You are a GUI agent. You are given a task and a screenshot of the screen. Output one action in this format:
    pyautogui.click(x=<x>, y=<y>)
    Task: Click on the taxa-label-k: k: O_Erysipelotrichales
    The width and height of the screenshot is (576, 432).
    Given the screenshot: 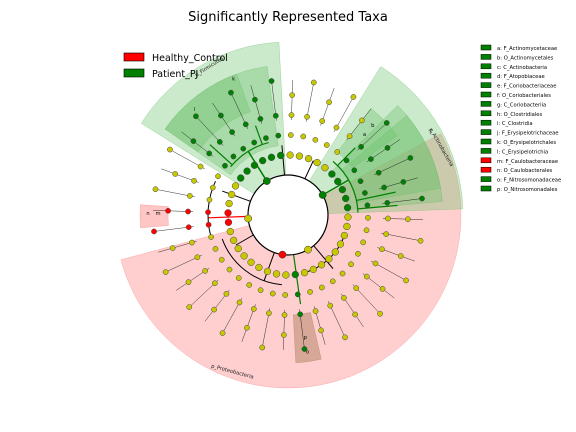 What is the action you would take?
    pyautogui.click(x=526, y=143)
    